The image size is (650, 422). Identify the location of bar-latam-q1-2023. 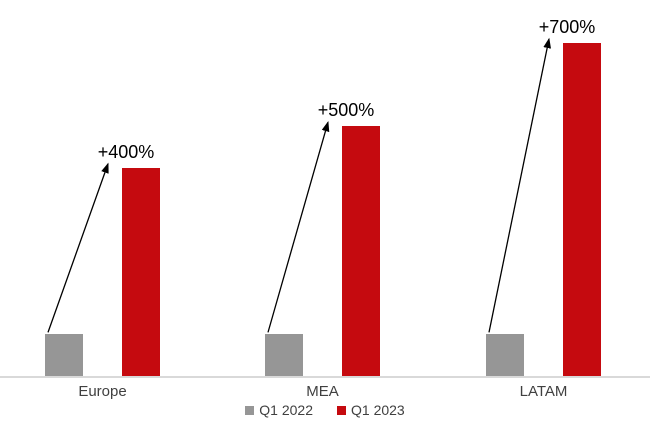
(582, 209).